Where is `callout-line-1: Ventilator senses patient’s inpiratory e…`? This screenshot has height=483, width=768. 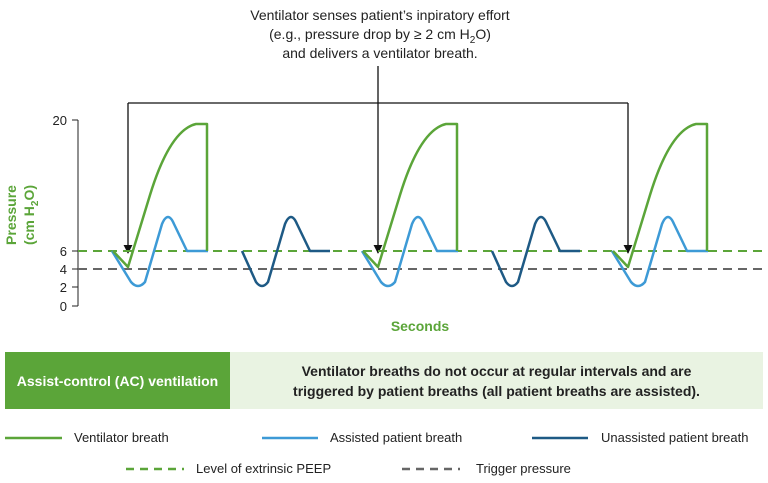
callout-line-1: Ventilator senses patient’s inpiratory e… is located at coordinates (380, 15).